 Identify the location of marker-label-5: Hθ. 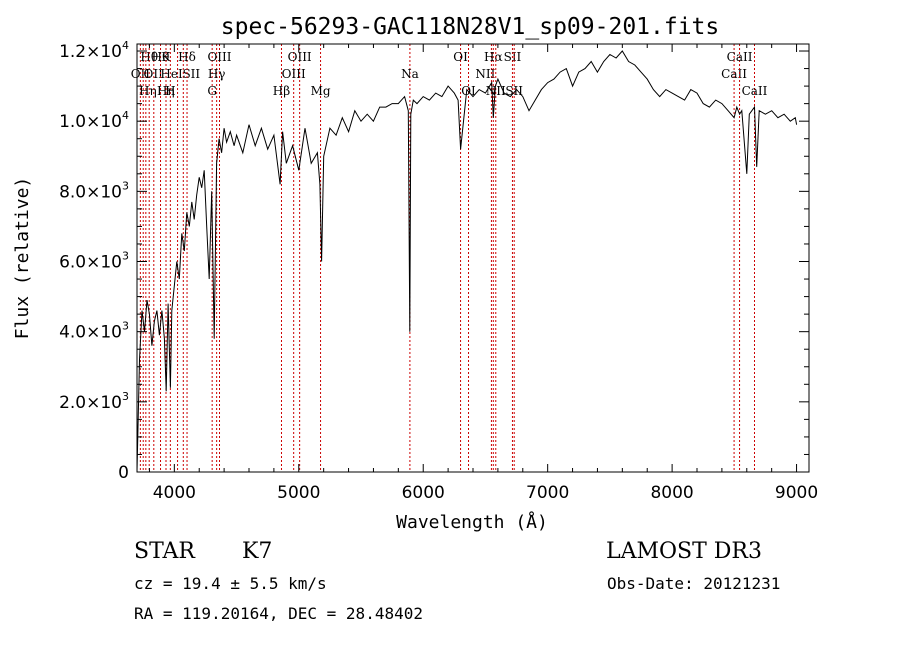
(161, 57).